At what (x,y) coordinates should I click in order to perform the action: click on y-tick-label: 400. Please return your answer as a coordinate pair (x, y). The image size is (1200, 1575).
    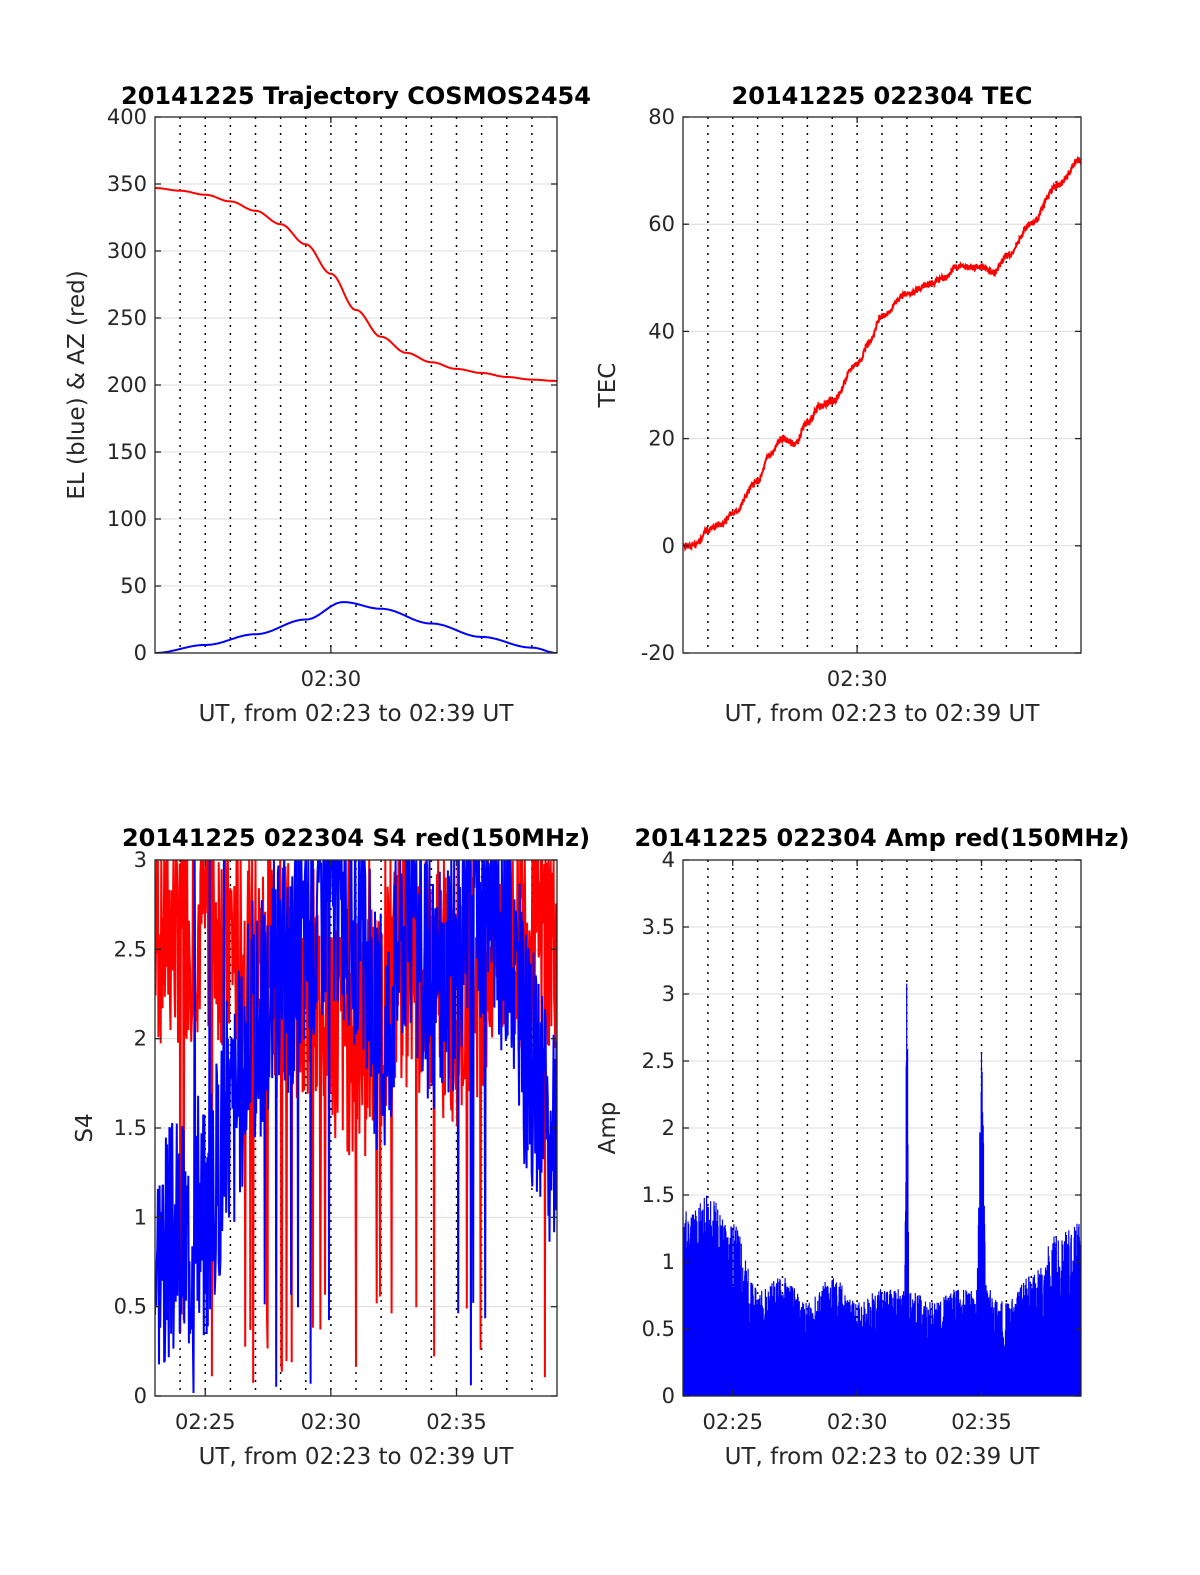
    Looking at the image, I should click on (127, 117).